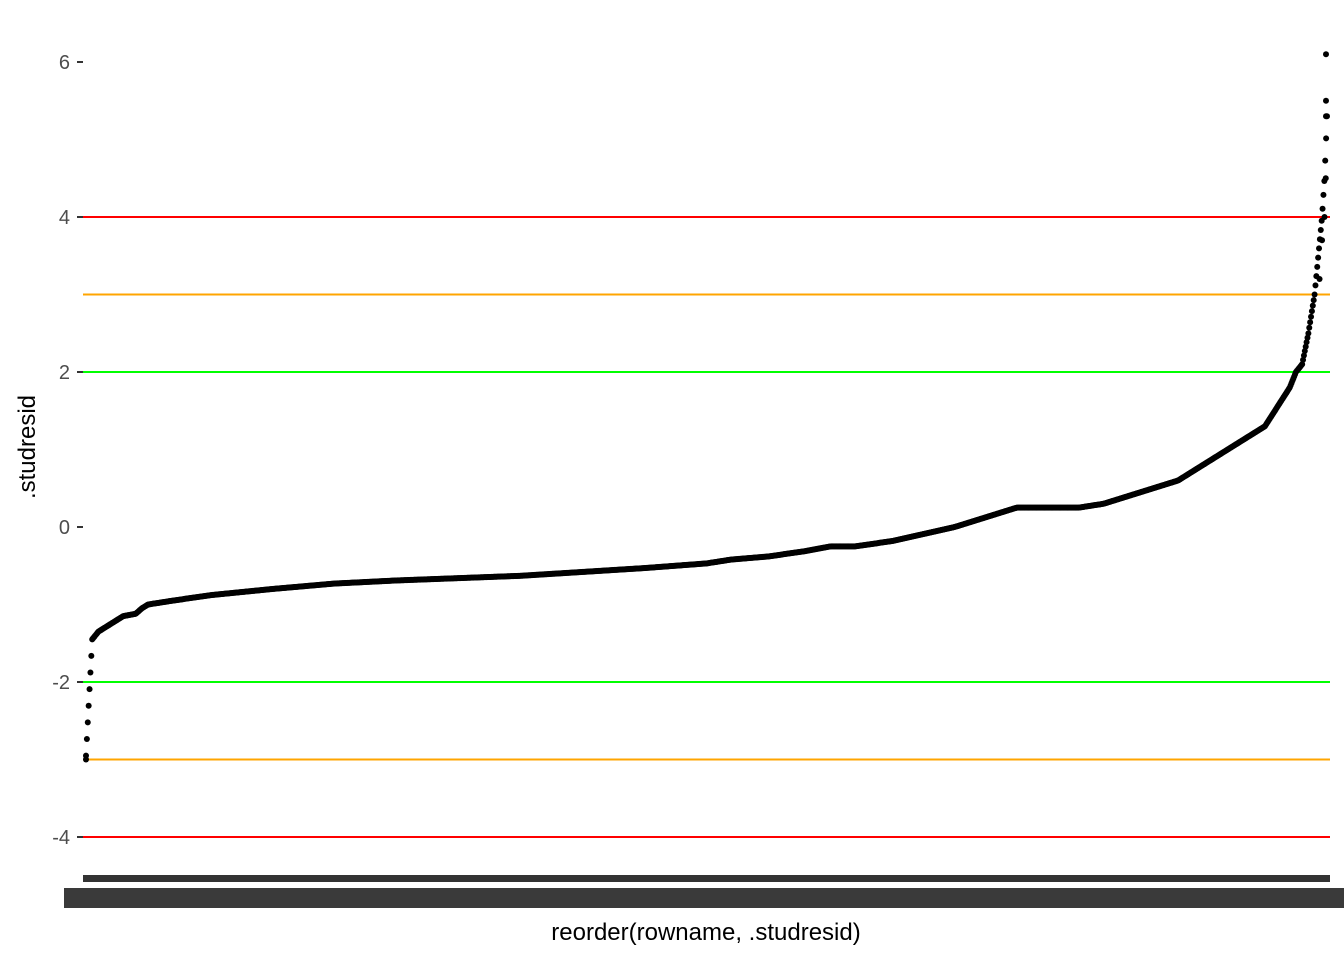 The image size is (1344, 960). Describe the element at coordinates (706, 878) in the screenshot. I see `x-axis-ticks-band` at that location.